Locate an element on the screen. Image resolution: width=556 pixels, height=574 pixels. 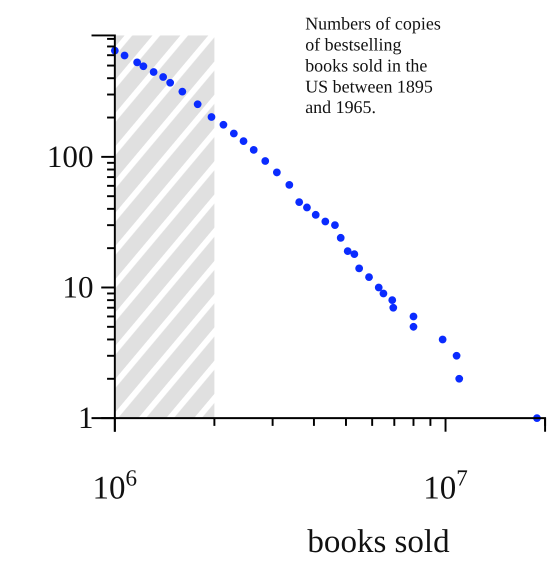
x-tick-label: 10$^{7}$ is located at coordinates (445, 485).